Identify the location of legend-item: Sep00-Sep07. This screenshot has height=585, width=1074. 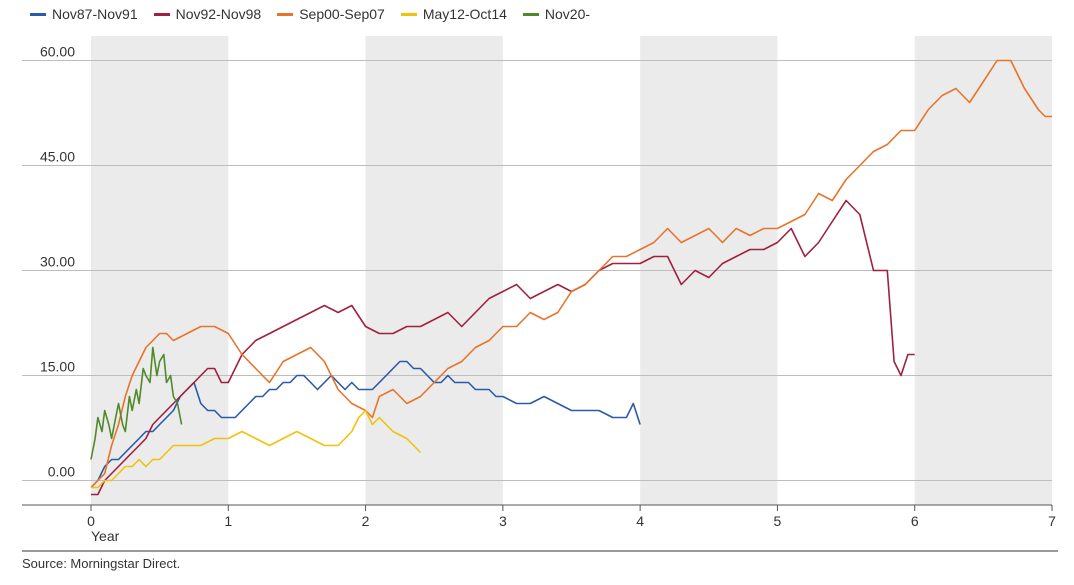
(331, 14).